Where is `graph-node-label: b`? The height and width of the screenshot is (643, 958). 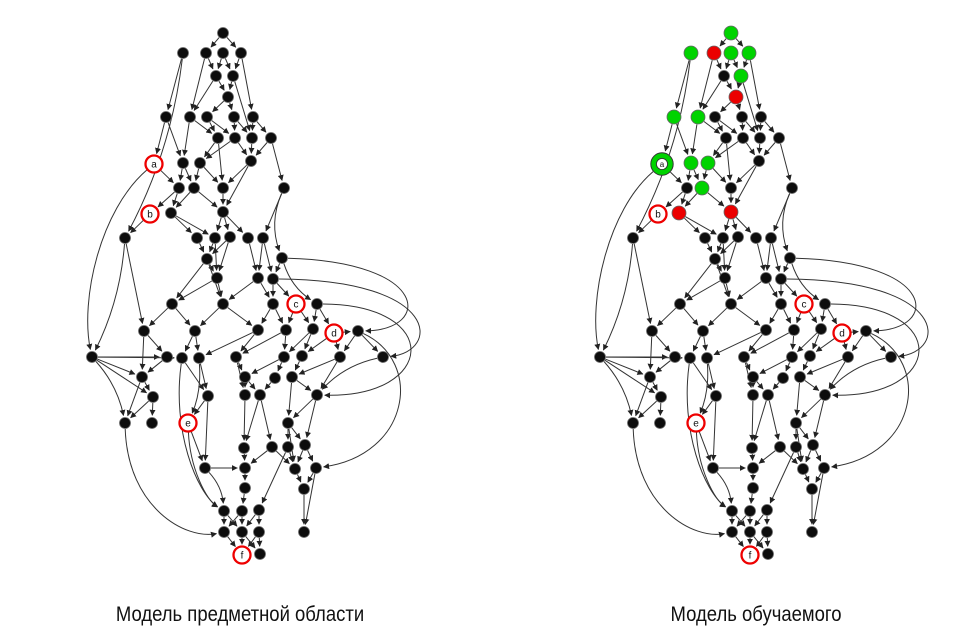 graph-node-label: b is located at coordinates (658, 214).